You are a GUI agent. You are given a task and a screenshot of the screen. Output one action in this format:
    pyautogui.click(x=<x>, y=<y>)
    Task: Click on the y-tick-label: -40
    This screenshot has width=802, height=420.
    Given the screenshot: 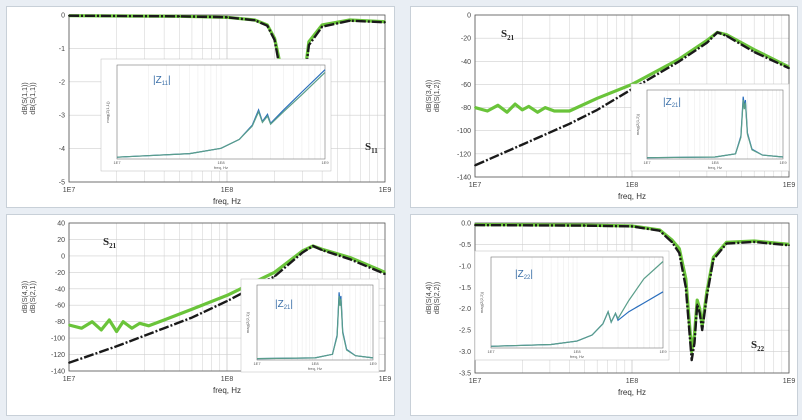 What is the action you would take?
    pyautogui.click(x=60, y=289)
    